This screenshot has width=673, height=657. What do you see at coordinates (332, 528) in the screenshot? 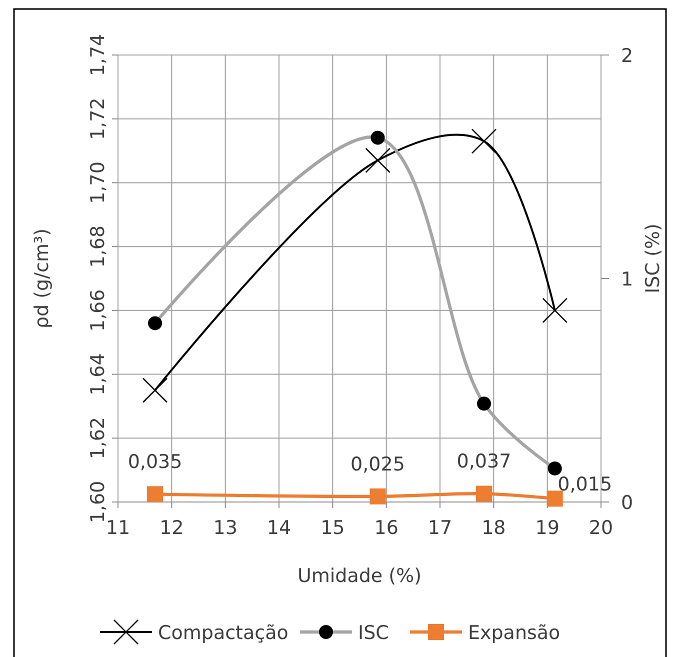
I see `x-tick-label: 15` at bounding box center [332, 528].